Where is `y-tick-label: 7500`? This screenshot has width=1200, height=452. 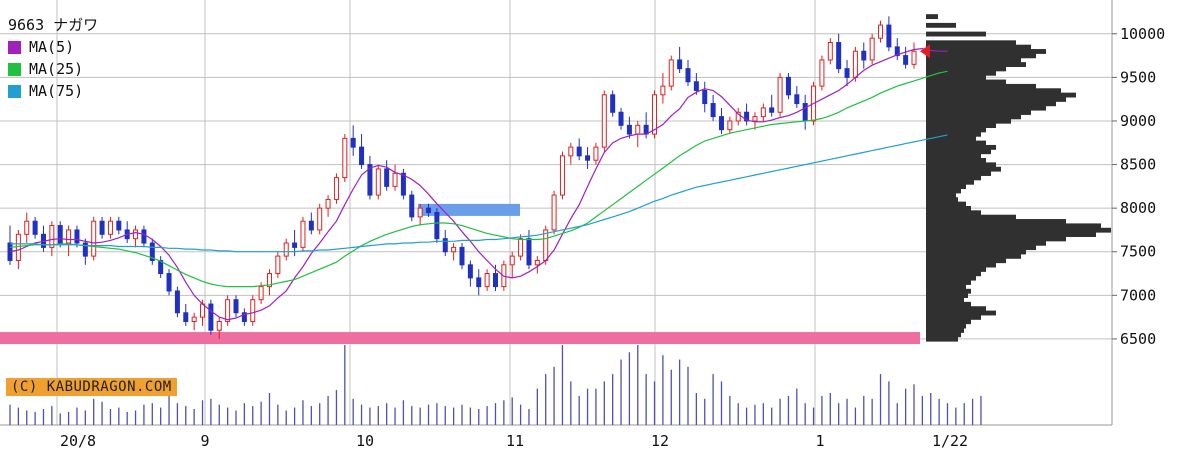 y-tick-label: 7500 is located at coordinates (1138, 252).